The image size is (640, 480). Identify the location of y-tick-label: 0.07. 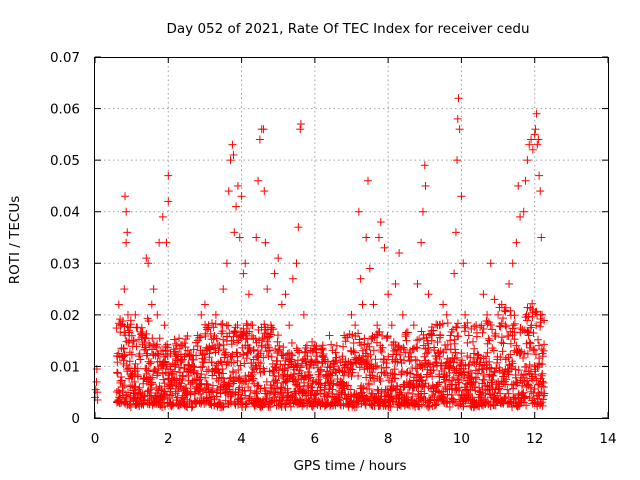
(65, 58).